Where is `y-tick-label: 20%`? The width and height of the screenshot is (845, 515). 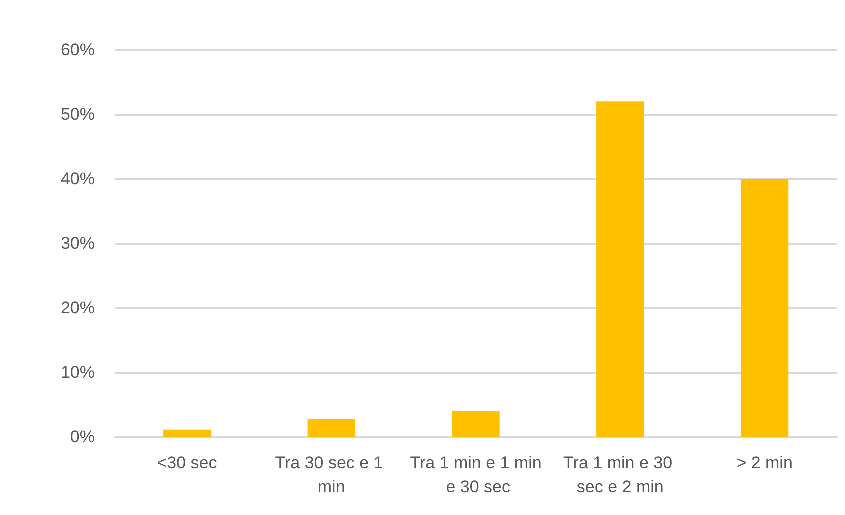
y-tick-label: 20% is located at coordinates (77, 308).